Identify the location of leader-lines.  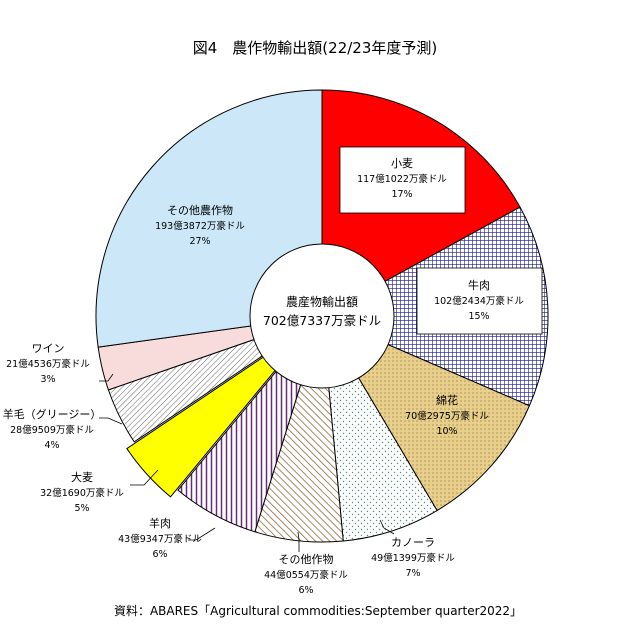
(247, 462).